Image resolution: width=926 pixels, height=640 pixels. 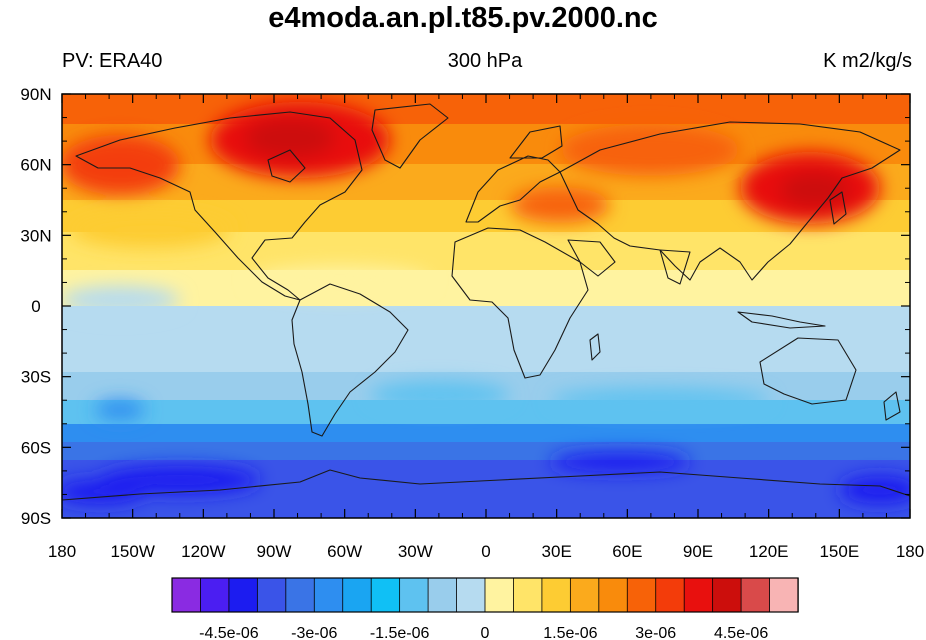 I want to click on colorbar-label: -1.5e-06, so click(x=400, y=632).